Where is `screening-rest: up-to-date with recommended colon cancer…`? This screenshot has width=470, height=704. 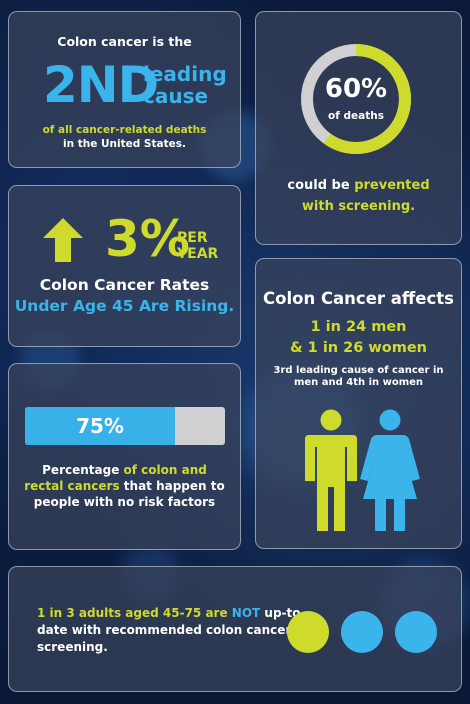
screening-rest: up-to-date with recommended colon cancer… is located at coordinates (171, 630).